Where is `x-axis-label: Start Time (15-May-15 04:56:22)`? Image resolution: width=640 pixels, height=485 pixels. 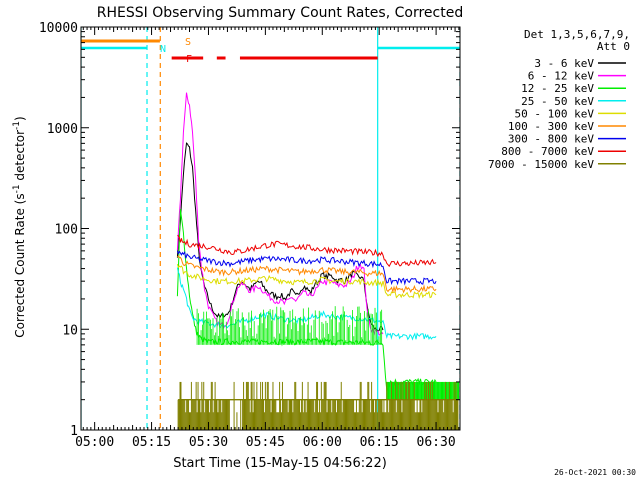 x-axis-label: Start Time (15-May-15 04:56:22) is located at coordinates (280, 463).